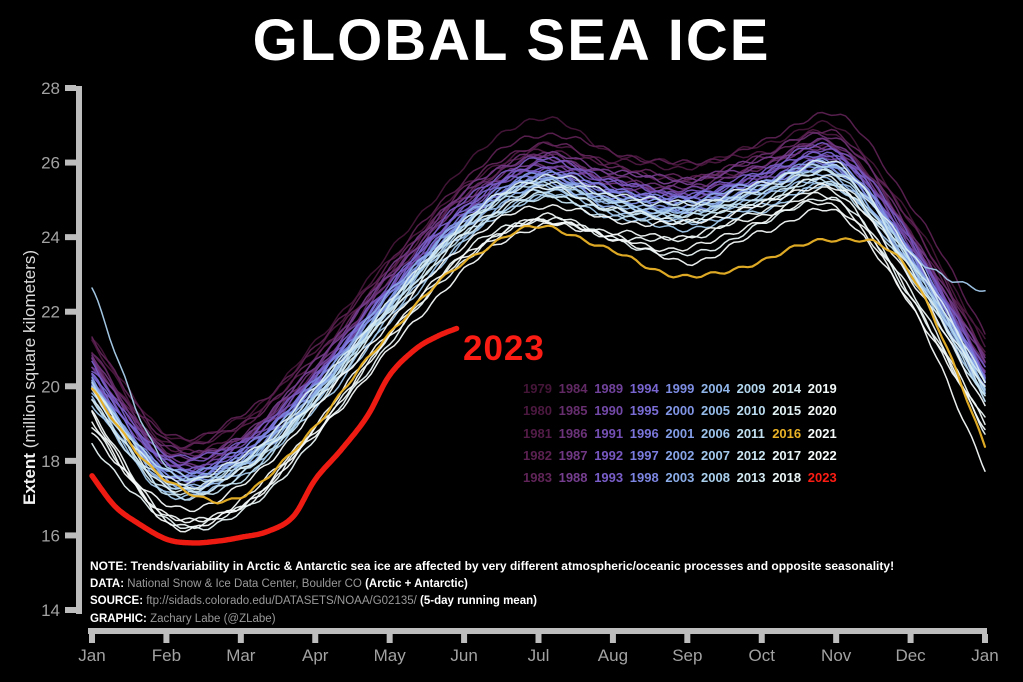  What do you see at coordinates (29, 351) in the screenshot?
I see `y-axis-title-units: (million square kilometers)` at bounding box center [29, 351].